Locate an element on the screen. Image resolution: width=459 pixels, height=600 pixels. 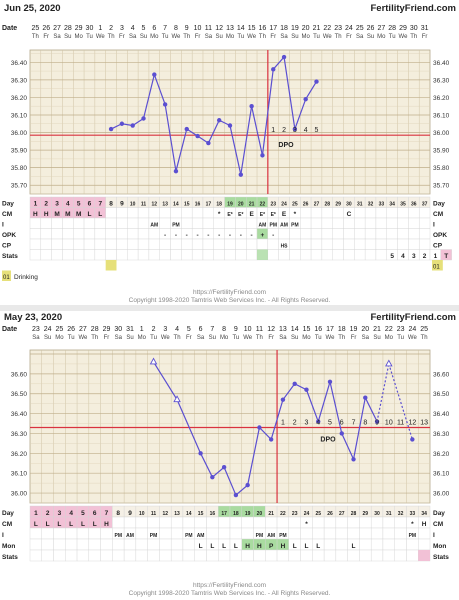
cell-value: M is located at coordinates (67, 214).